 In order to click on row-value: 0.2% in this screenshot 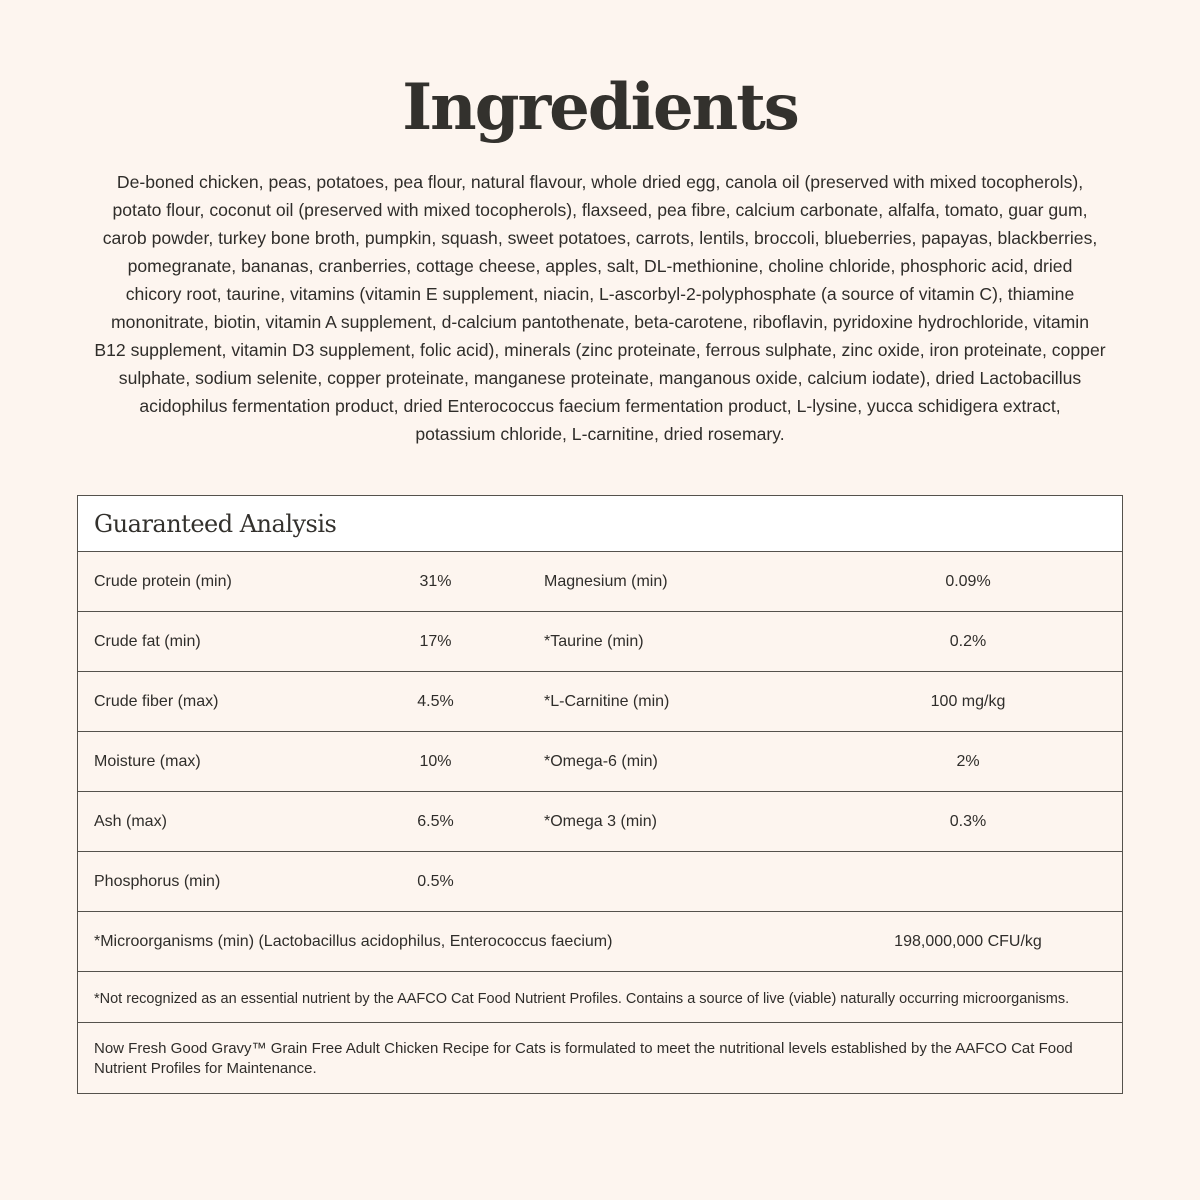, I will do `click(968, 641)`.